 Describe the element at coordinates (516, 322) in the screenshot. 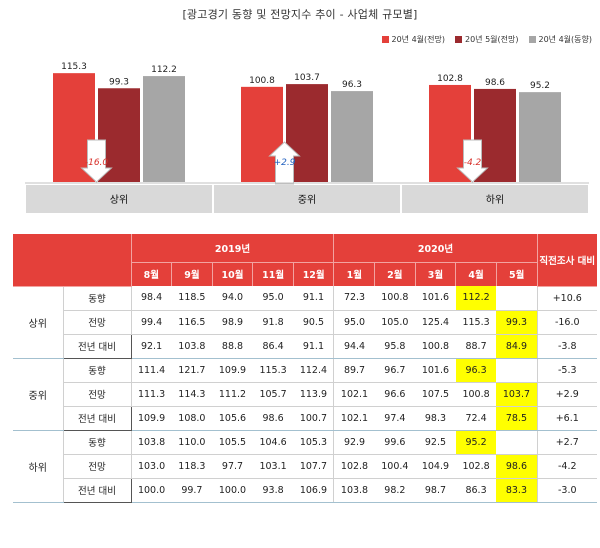

I see `table-cell: 99.3` at that location.